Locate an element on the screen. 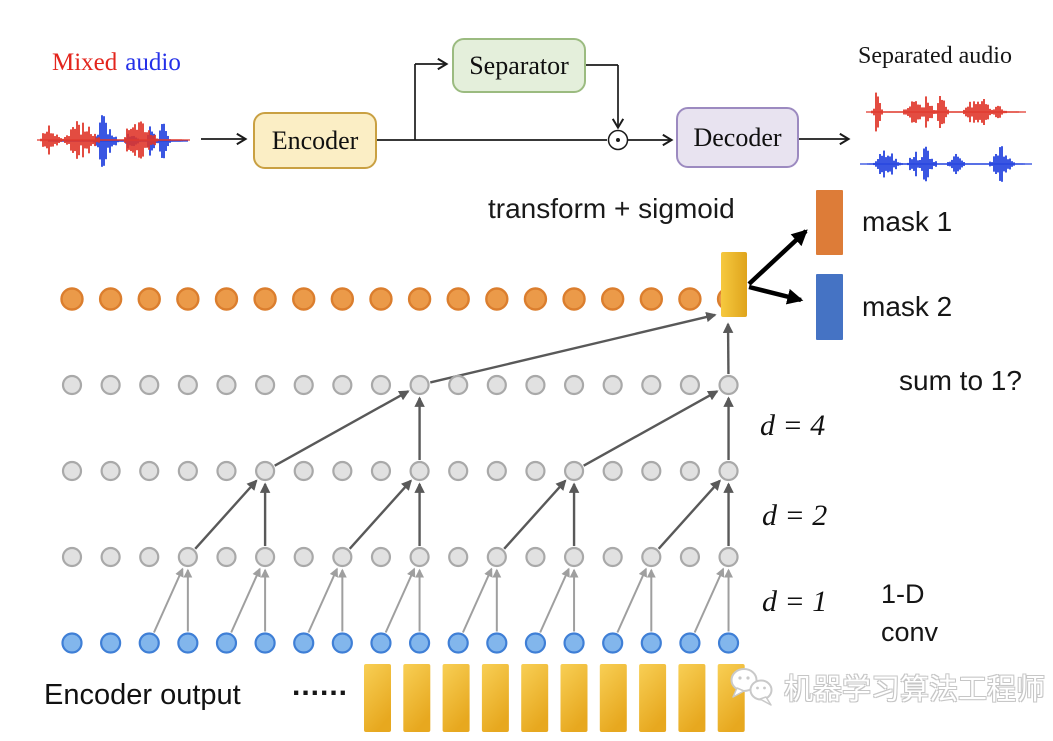 The width and height of the screenshot is (1053, 741). transform-sigmoid-label: transform + sigmoid is located at coordinates (611, 208).